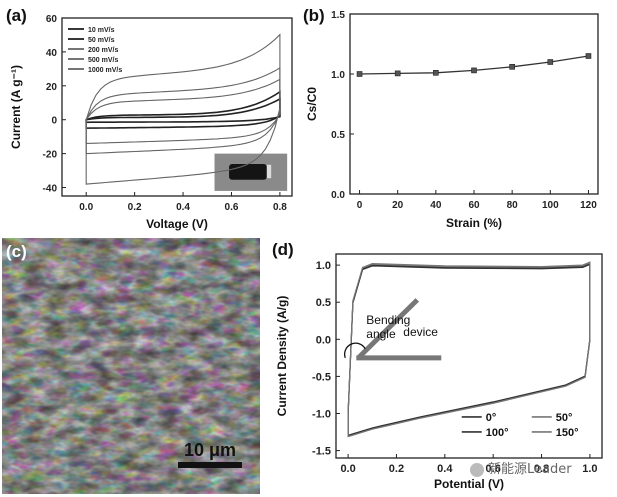 This screenshot has height=497, width=617. Describe the element at coordinates (550, 205) in the screenshot. I see `x-tick-label: 100` at that location.